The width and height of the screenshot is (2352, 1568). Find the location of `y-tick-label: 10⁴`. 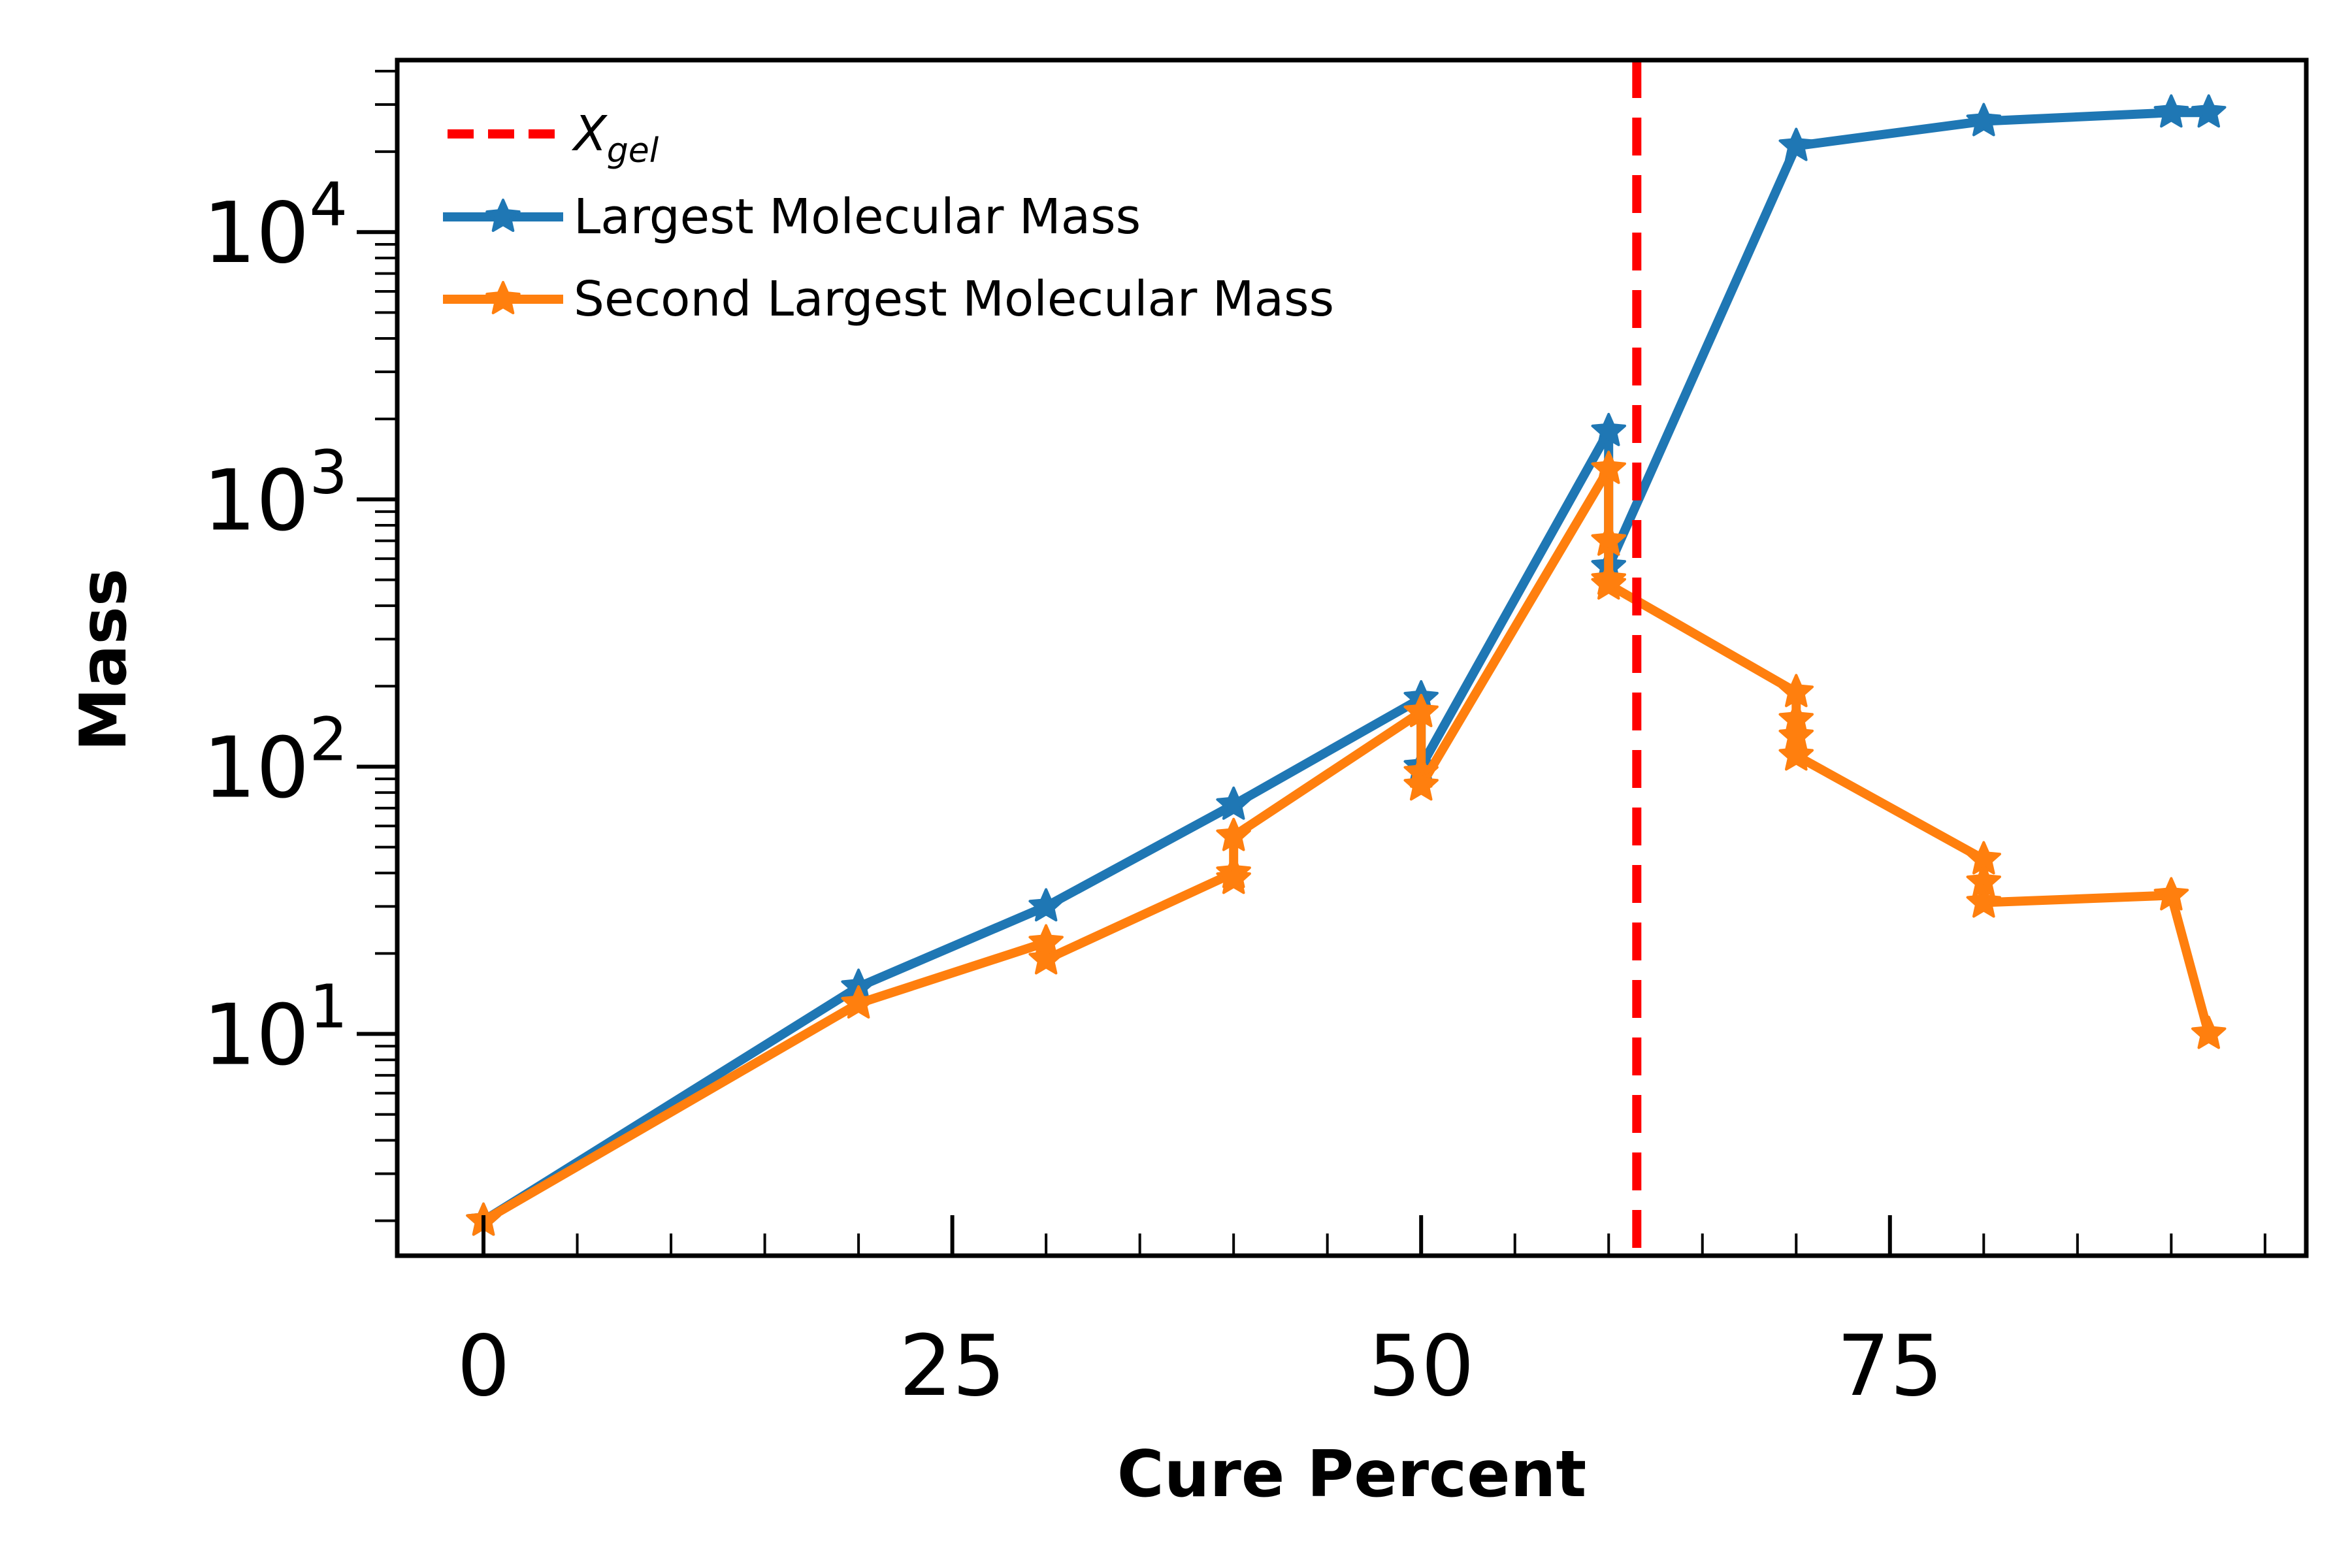

y-tick-label: 10⁴ is located at coordinates (275, 226).